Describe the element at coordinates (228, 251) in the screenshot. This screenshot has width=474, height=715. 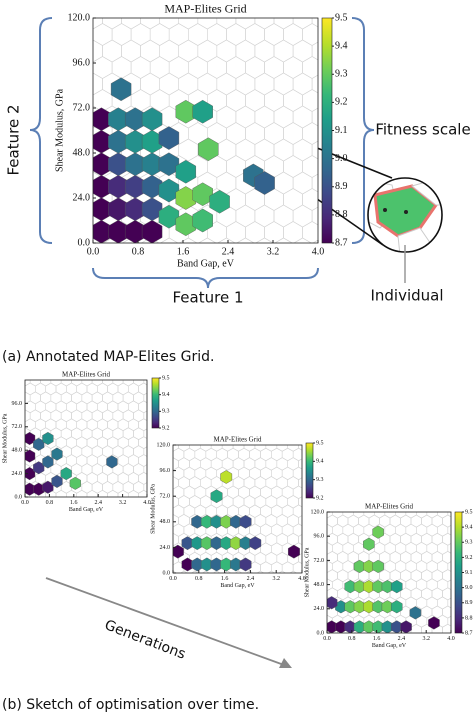
I see `x-tick-label: 2.4` at that location.